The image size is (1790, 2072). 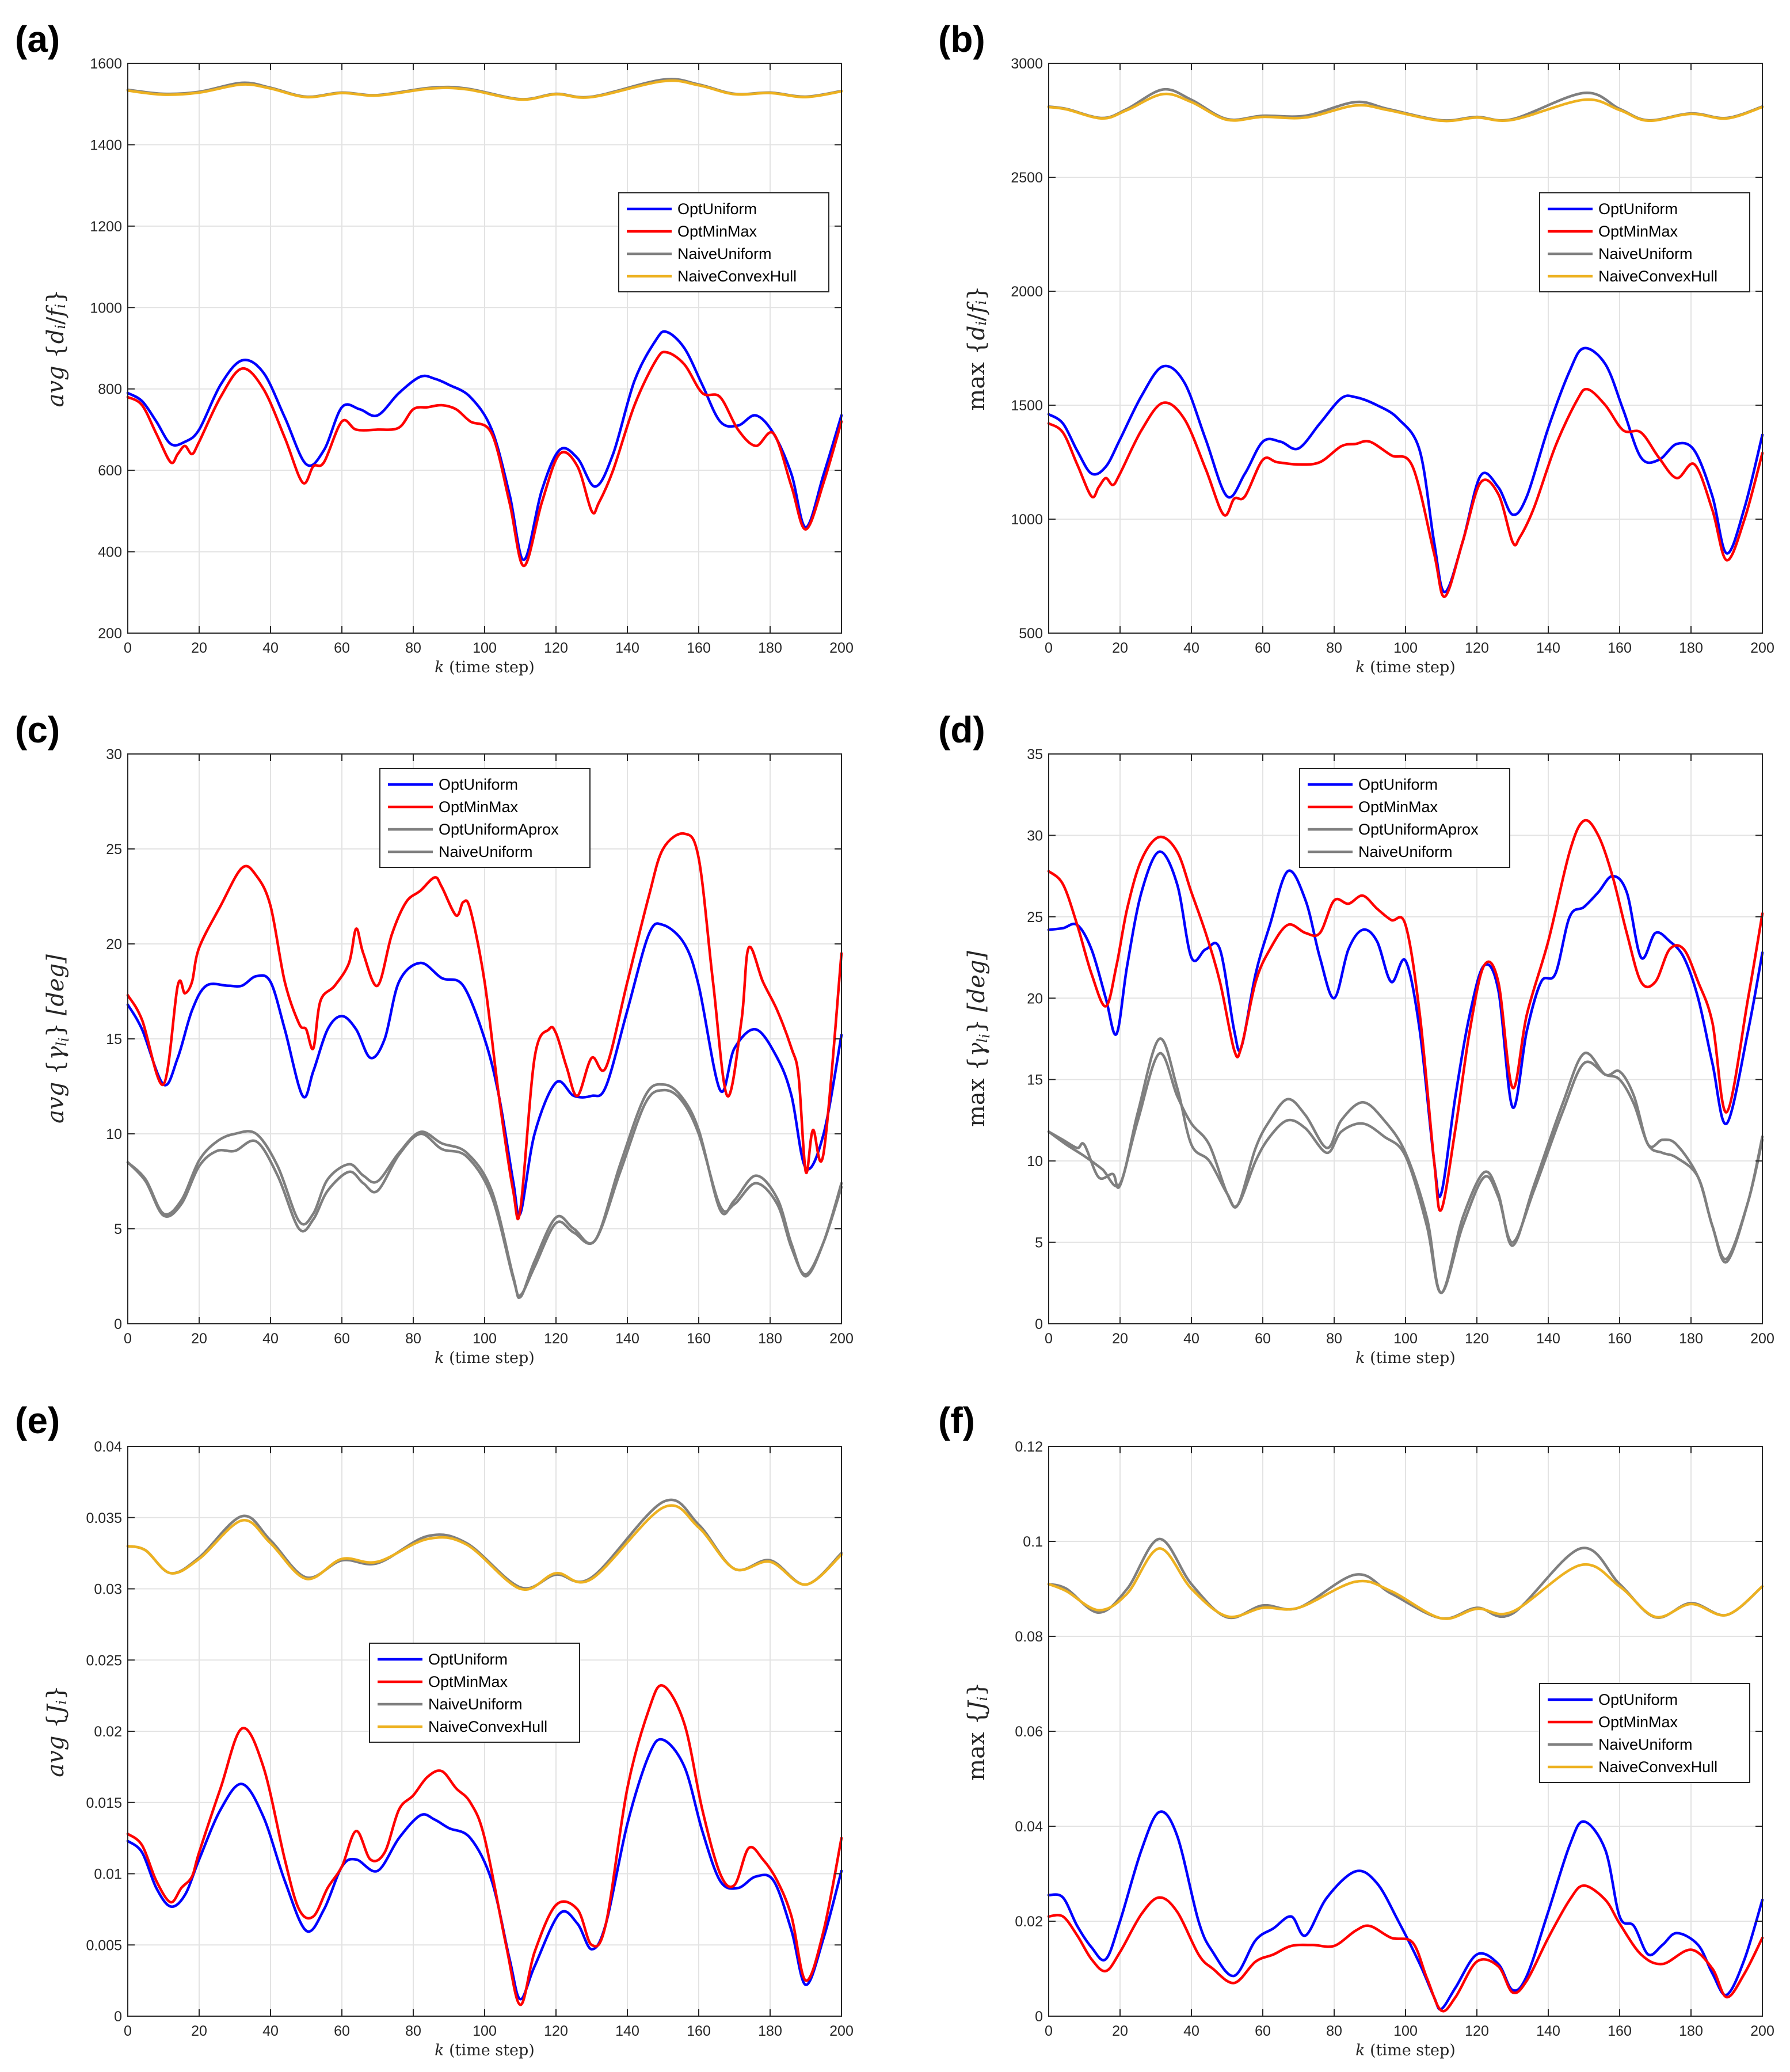 I want to click on y-tick-label: 0.1, so click(x=1033, y=1542).